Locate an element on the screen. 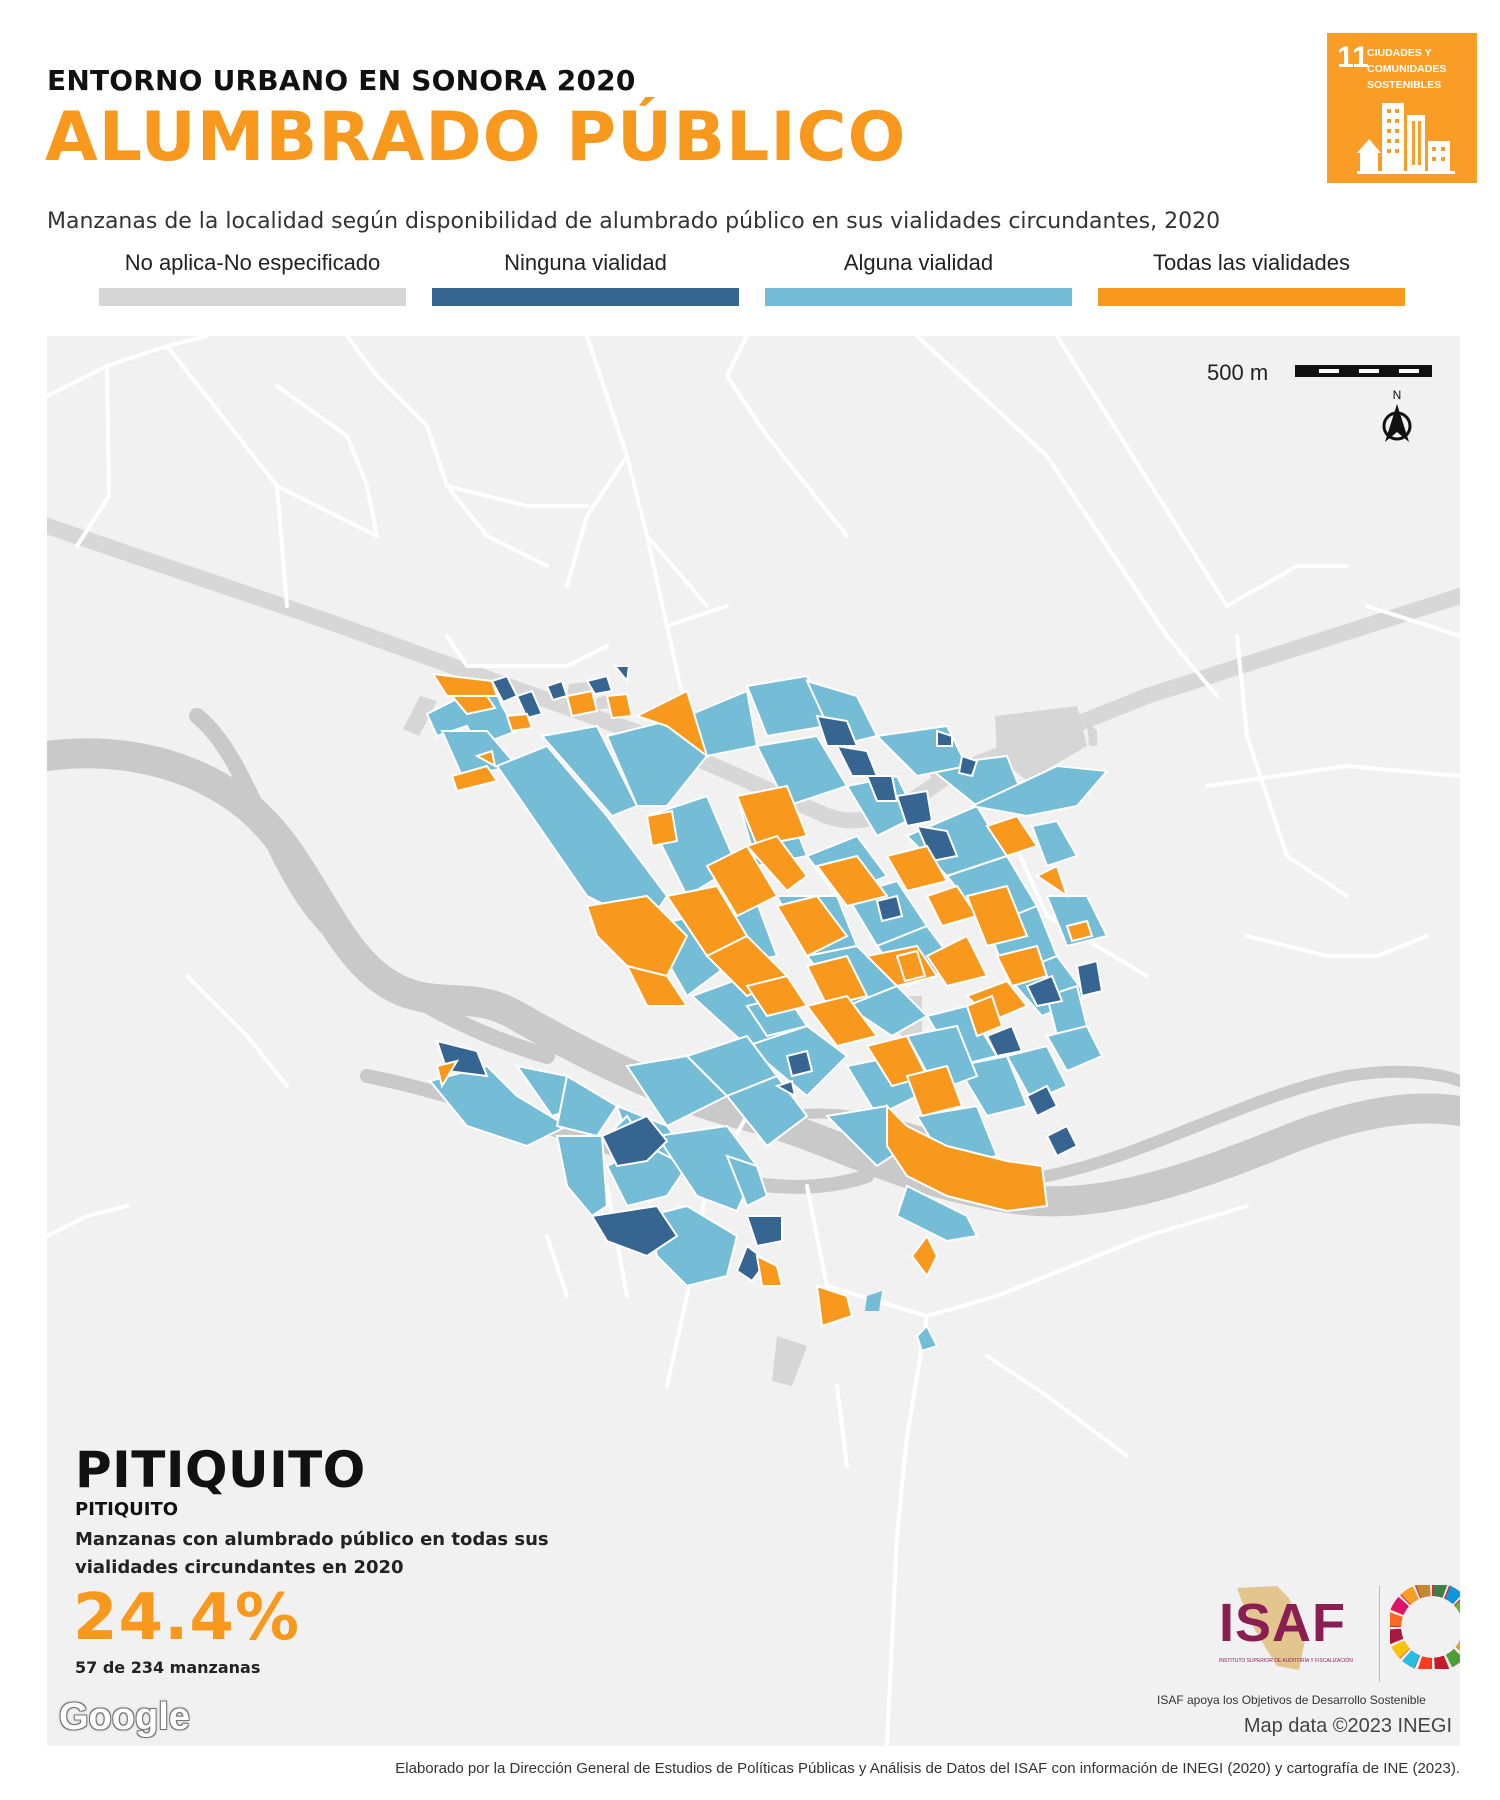  divider is located at coordinates (1379, 1634).